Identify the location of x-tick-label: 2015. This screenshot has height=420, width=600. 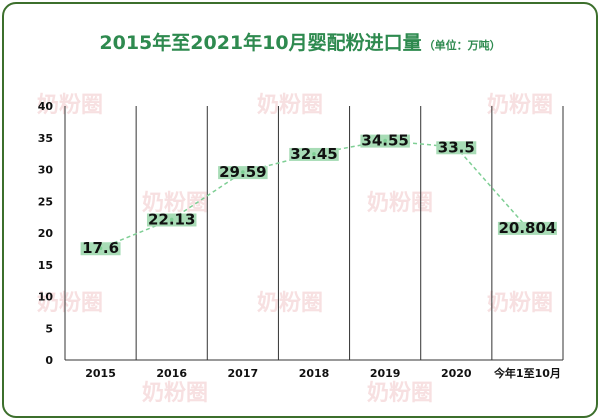
(100, 373).